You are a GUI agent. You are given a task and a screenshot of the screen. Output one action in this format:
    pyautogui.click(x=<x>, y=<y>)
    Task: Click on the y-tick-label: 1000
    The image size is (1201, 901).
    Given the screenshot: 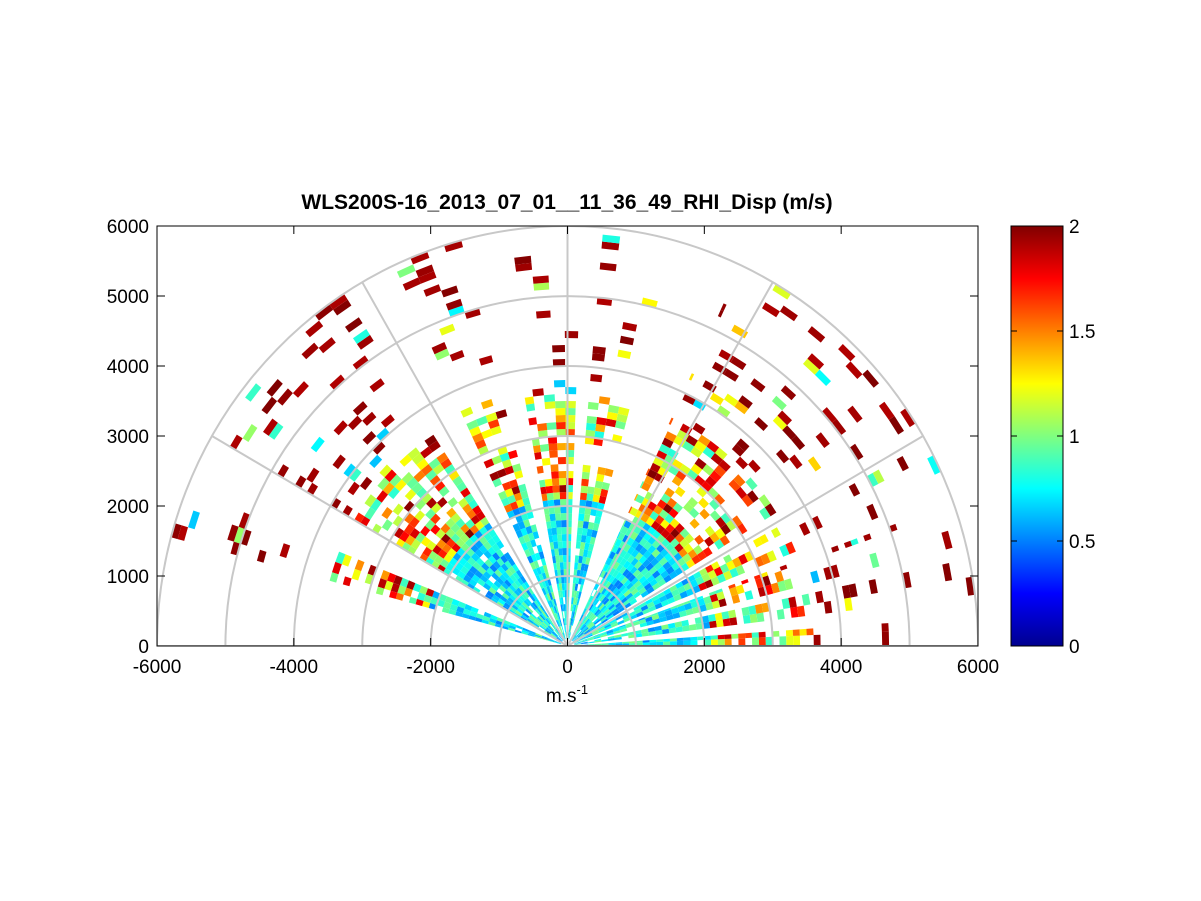 What is the action you would take?
    pyautogui.click(x=128, y=577)
    